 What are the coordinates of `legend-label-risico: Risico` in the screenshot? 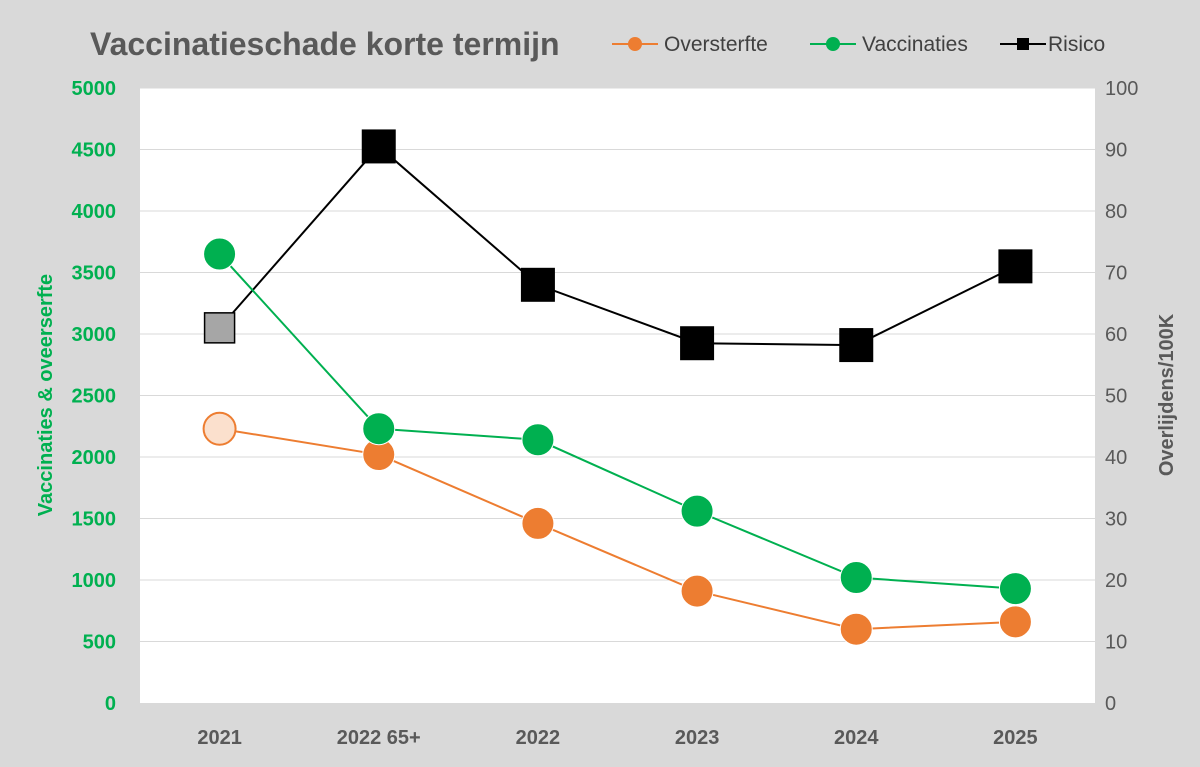 It's located at (1076, 44).